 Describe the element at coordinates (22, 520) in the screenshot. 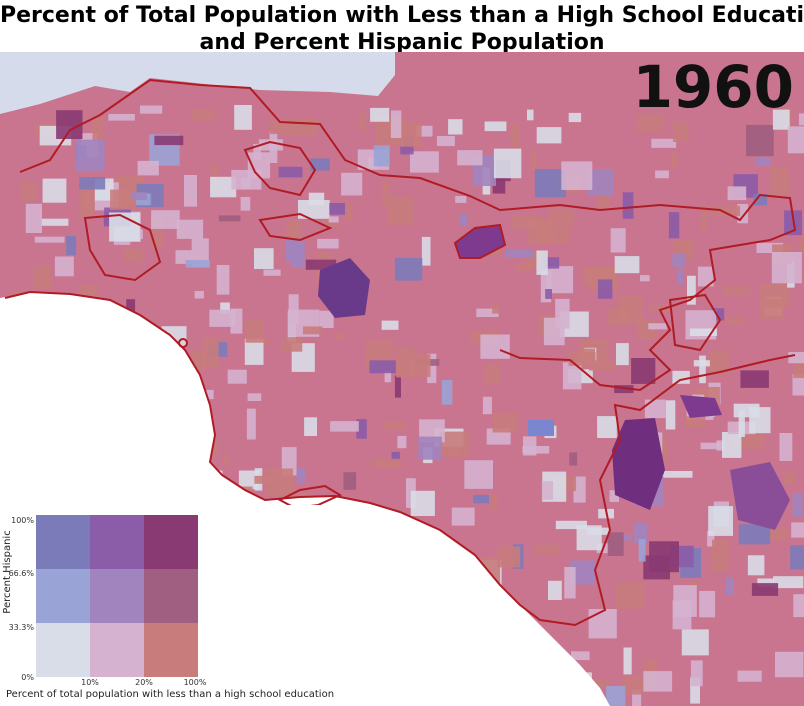

I see `y-tick-100: 100%` at that location.